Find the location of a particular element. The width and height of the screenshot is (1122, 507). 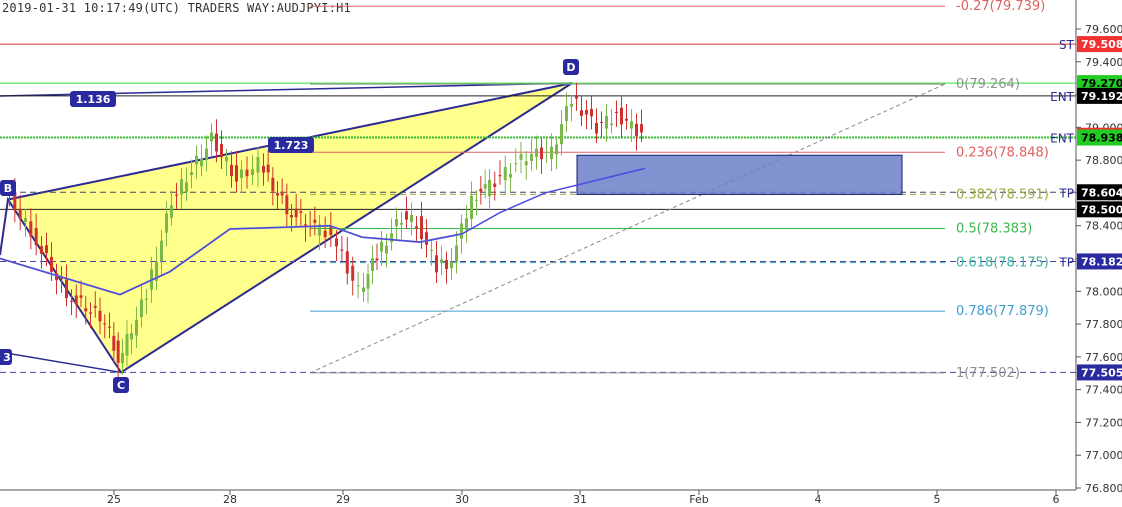

line-tag-1: ENT is located at coordinates (1062, 97).